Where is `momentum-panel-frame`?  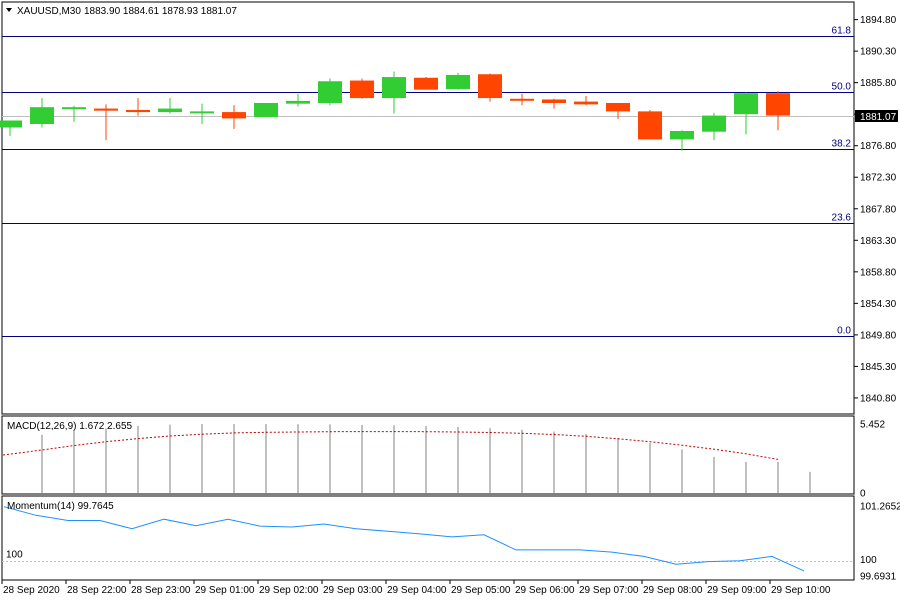 momentum-panel-frame is located at coordinates (428, 538).